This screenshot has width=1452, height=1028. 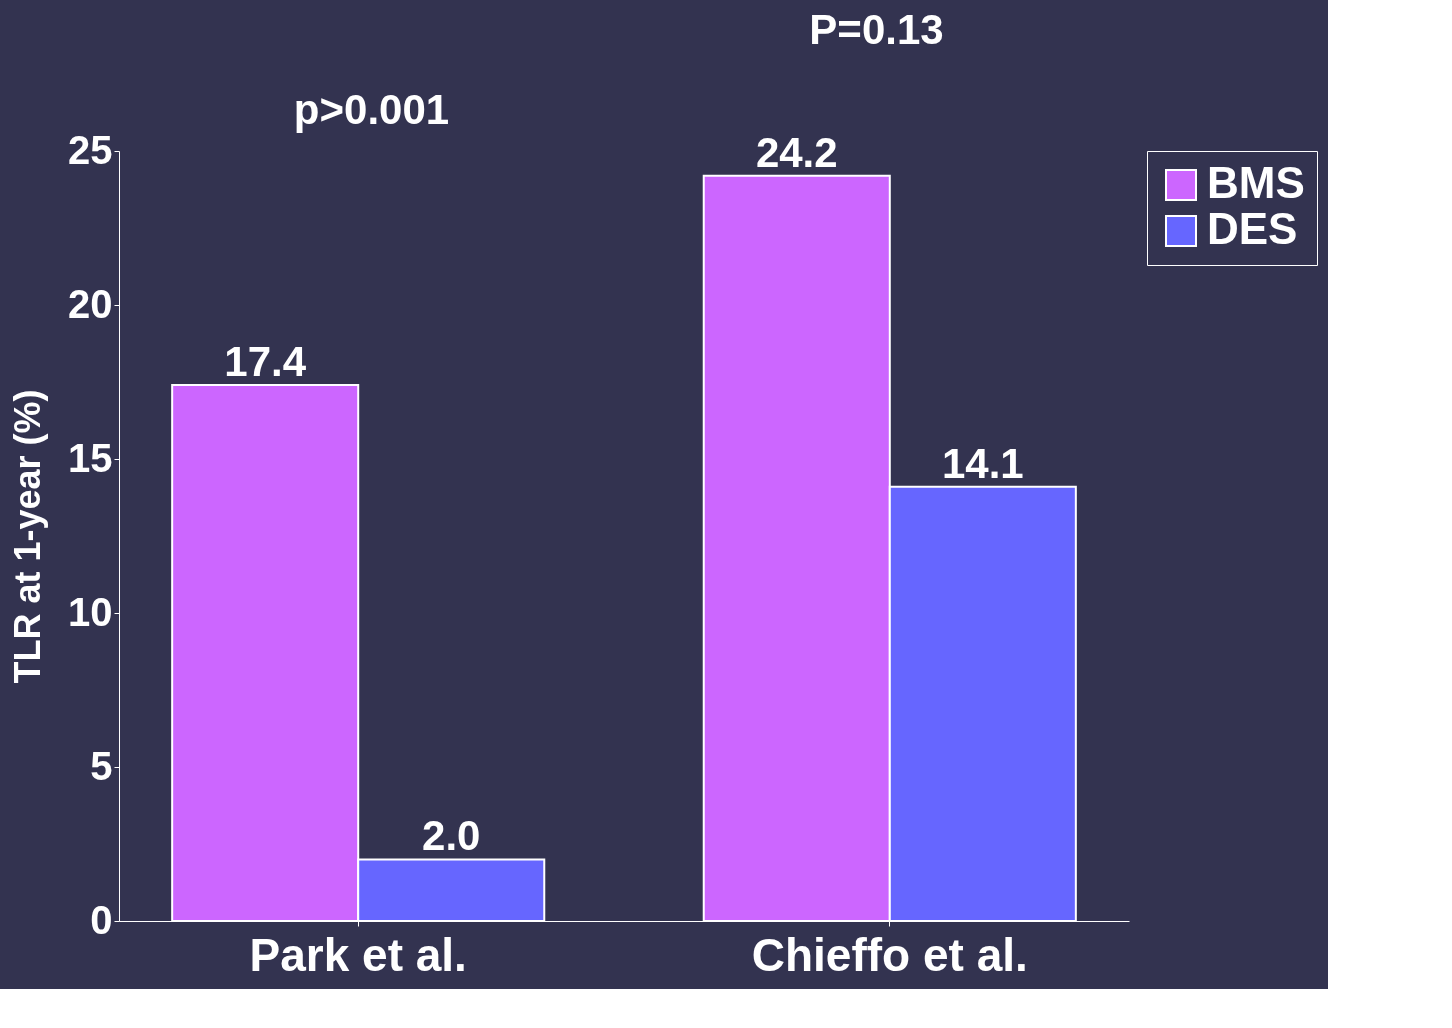 What do you see at coordinates (90, 457) in the screenshot?
I see `y-tick-label: 15` at bounding box center [90, 457].